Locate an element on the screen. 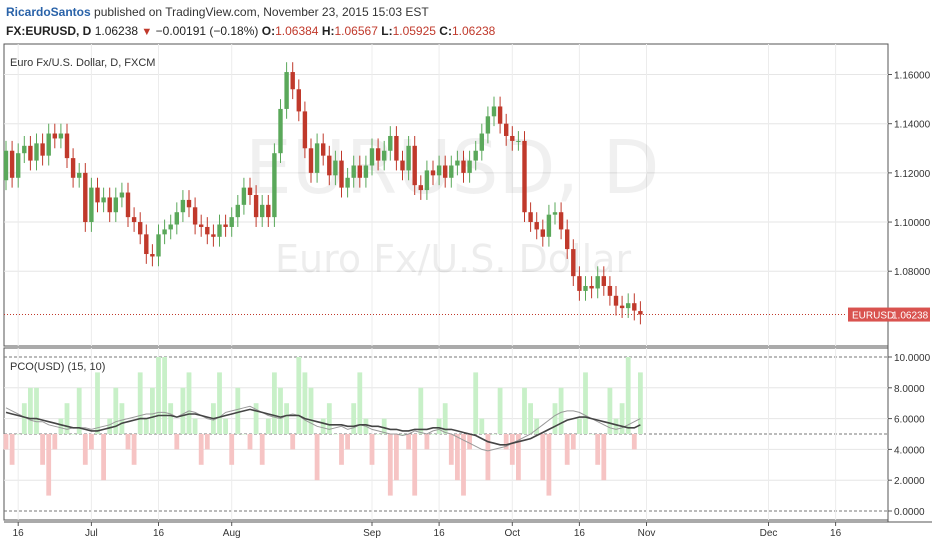 The height and width of the screenshot is (550, 932). indicator-scale: 10.0000 8.0000 6.0000 4.0000 2.0000 0.0000 is located at coordinates (909, 435).